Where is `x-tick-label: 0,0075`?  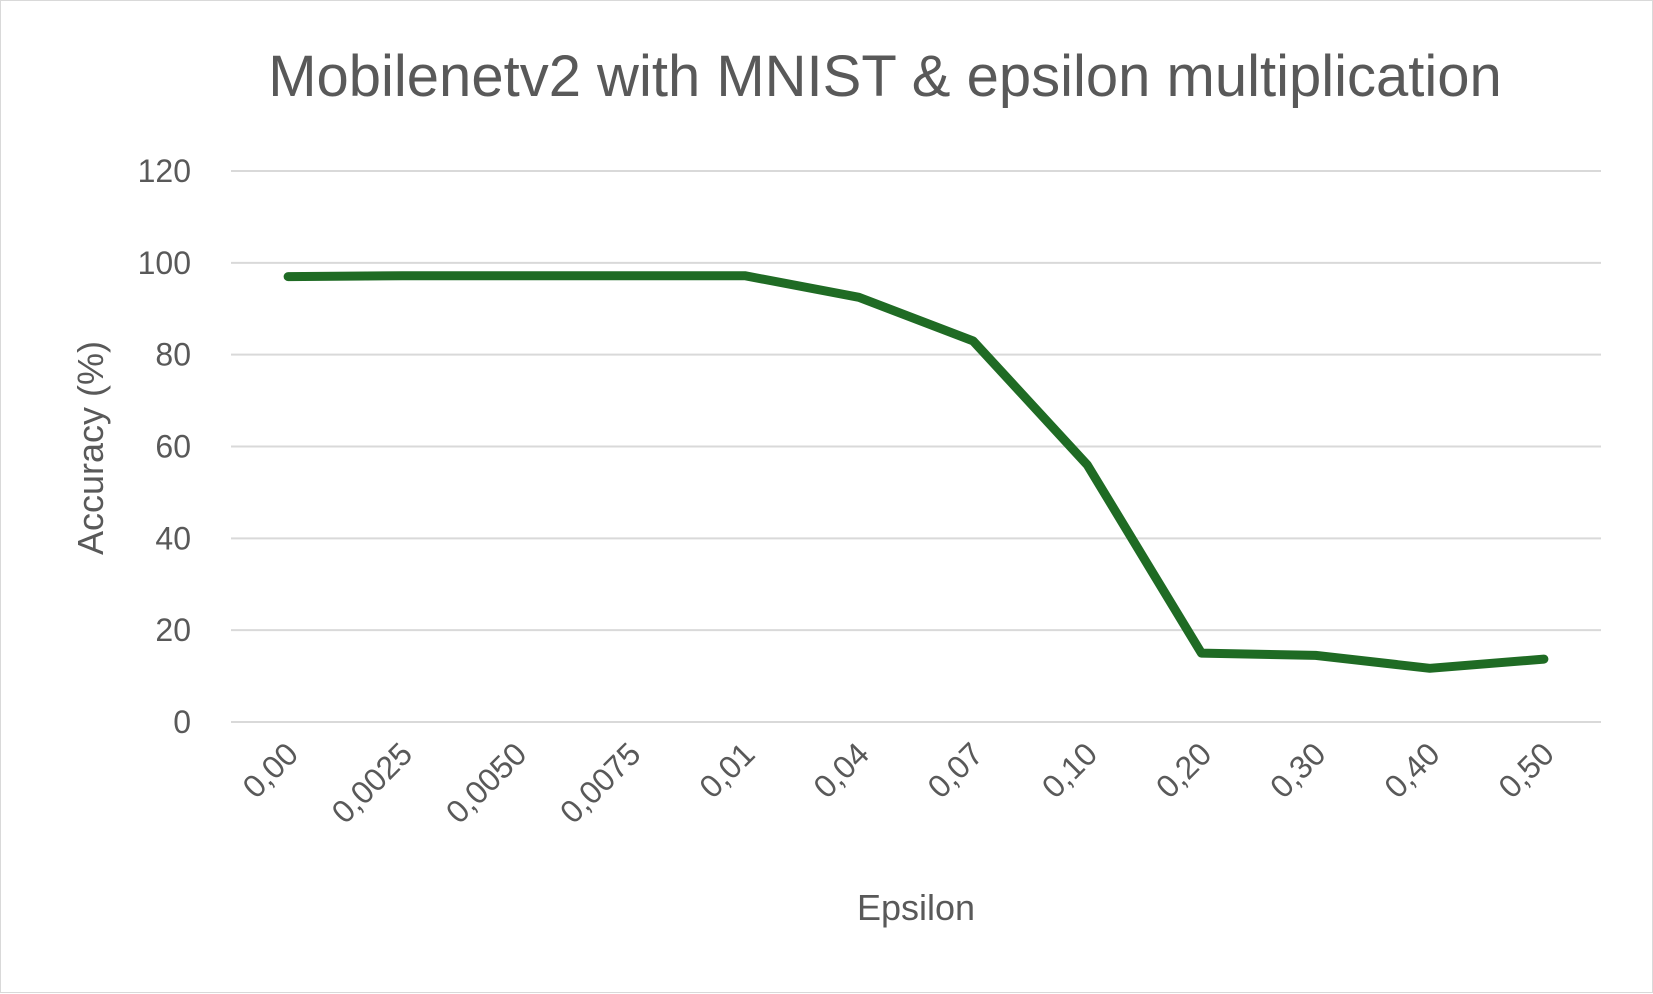
x-tick-label: 0,0075 is located at coordinates (600, 782).